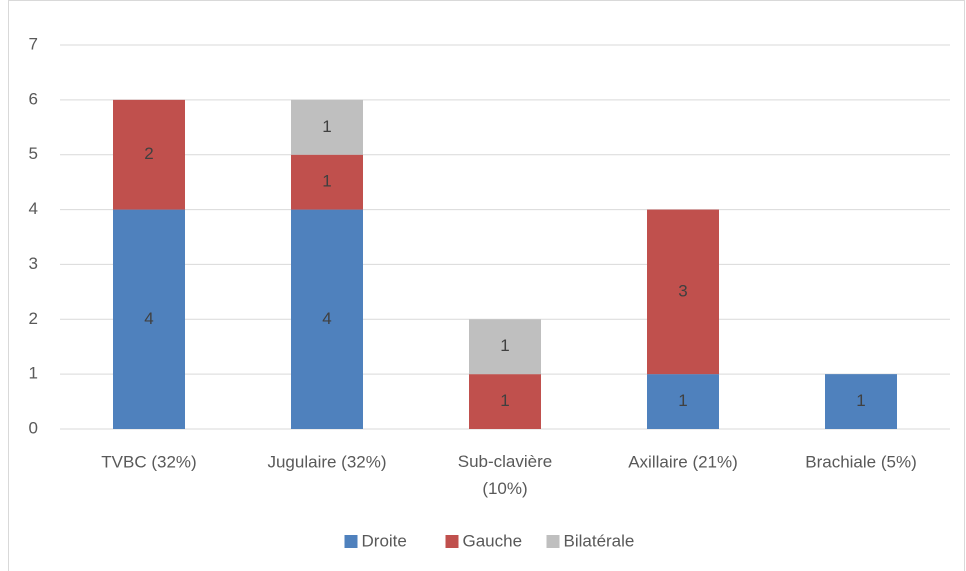 This screenshot has width=966, height=571. Describe the element at coordinates (33, 43) in the screenshot. I see `y-tick-label: 7` at that location.